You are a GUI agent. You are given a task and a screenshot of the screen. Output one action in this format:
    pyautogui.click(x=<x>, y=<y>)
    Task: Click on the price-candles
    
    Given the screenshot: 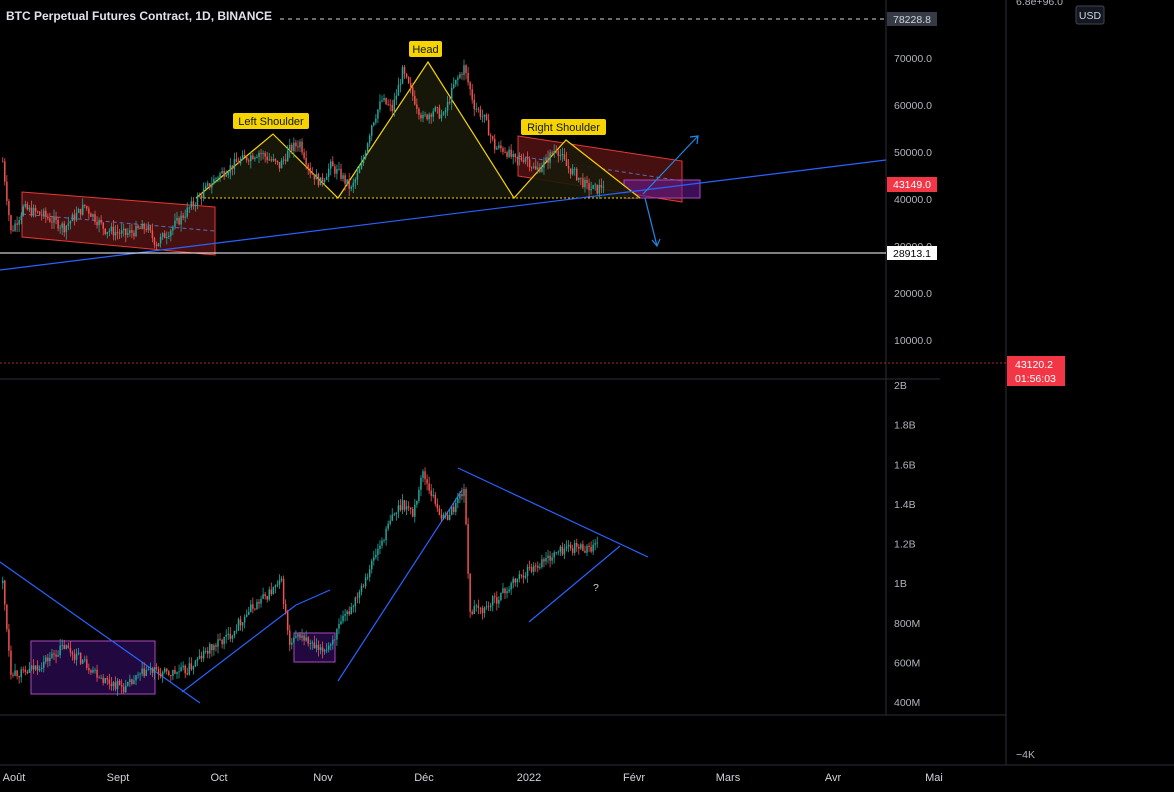 What is the action you would take?
    pyautogui.click(x=303, y=155)
    